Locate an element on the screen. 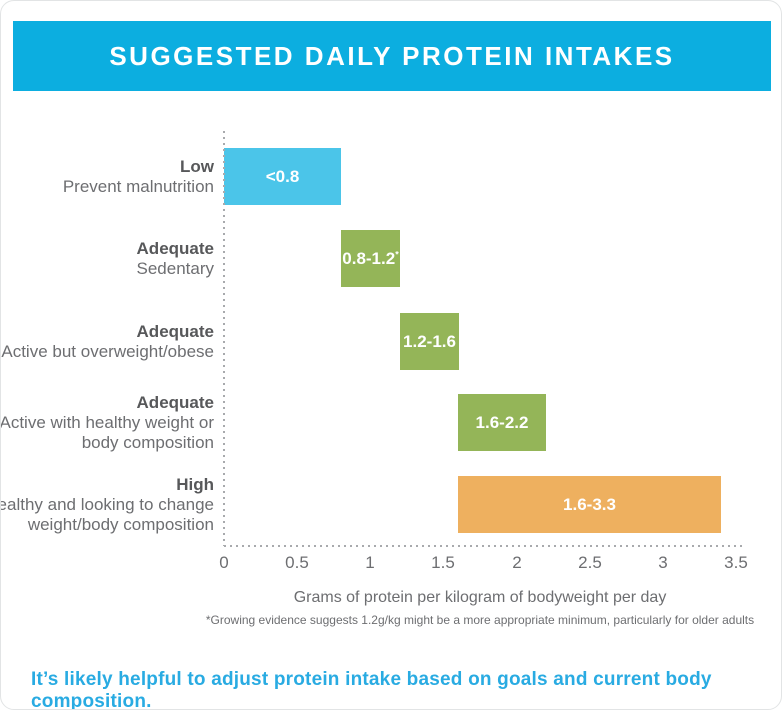 Image resolution: width=782 pixels, height=710 pixels. bar-range-label: 1.6-2.2 is located at coordinates (502, 422).